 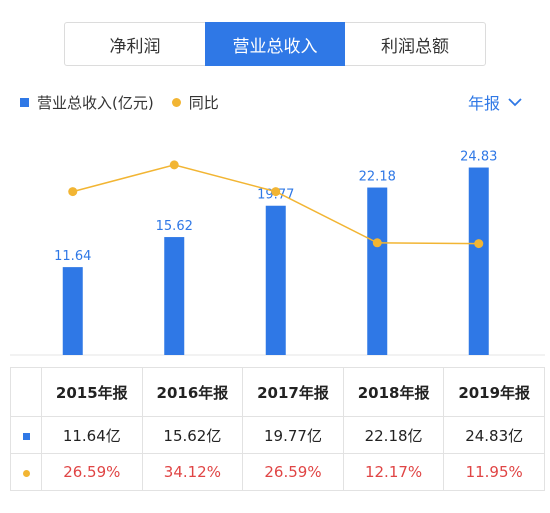 What do you see at coordinates (92, 435) in the screenshot?
I see `table-cell: 11.64亿` at bounding box center [92, 435].